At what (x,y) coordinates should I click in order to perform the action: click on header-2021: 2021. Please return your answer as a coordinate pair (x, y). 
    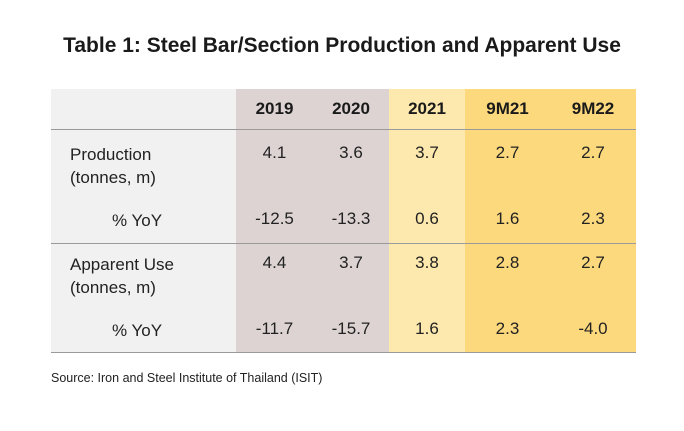
    Looking at the image, I should click on (427, 108).